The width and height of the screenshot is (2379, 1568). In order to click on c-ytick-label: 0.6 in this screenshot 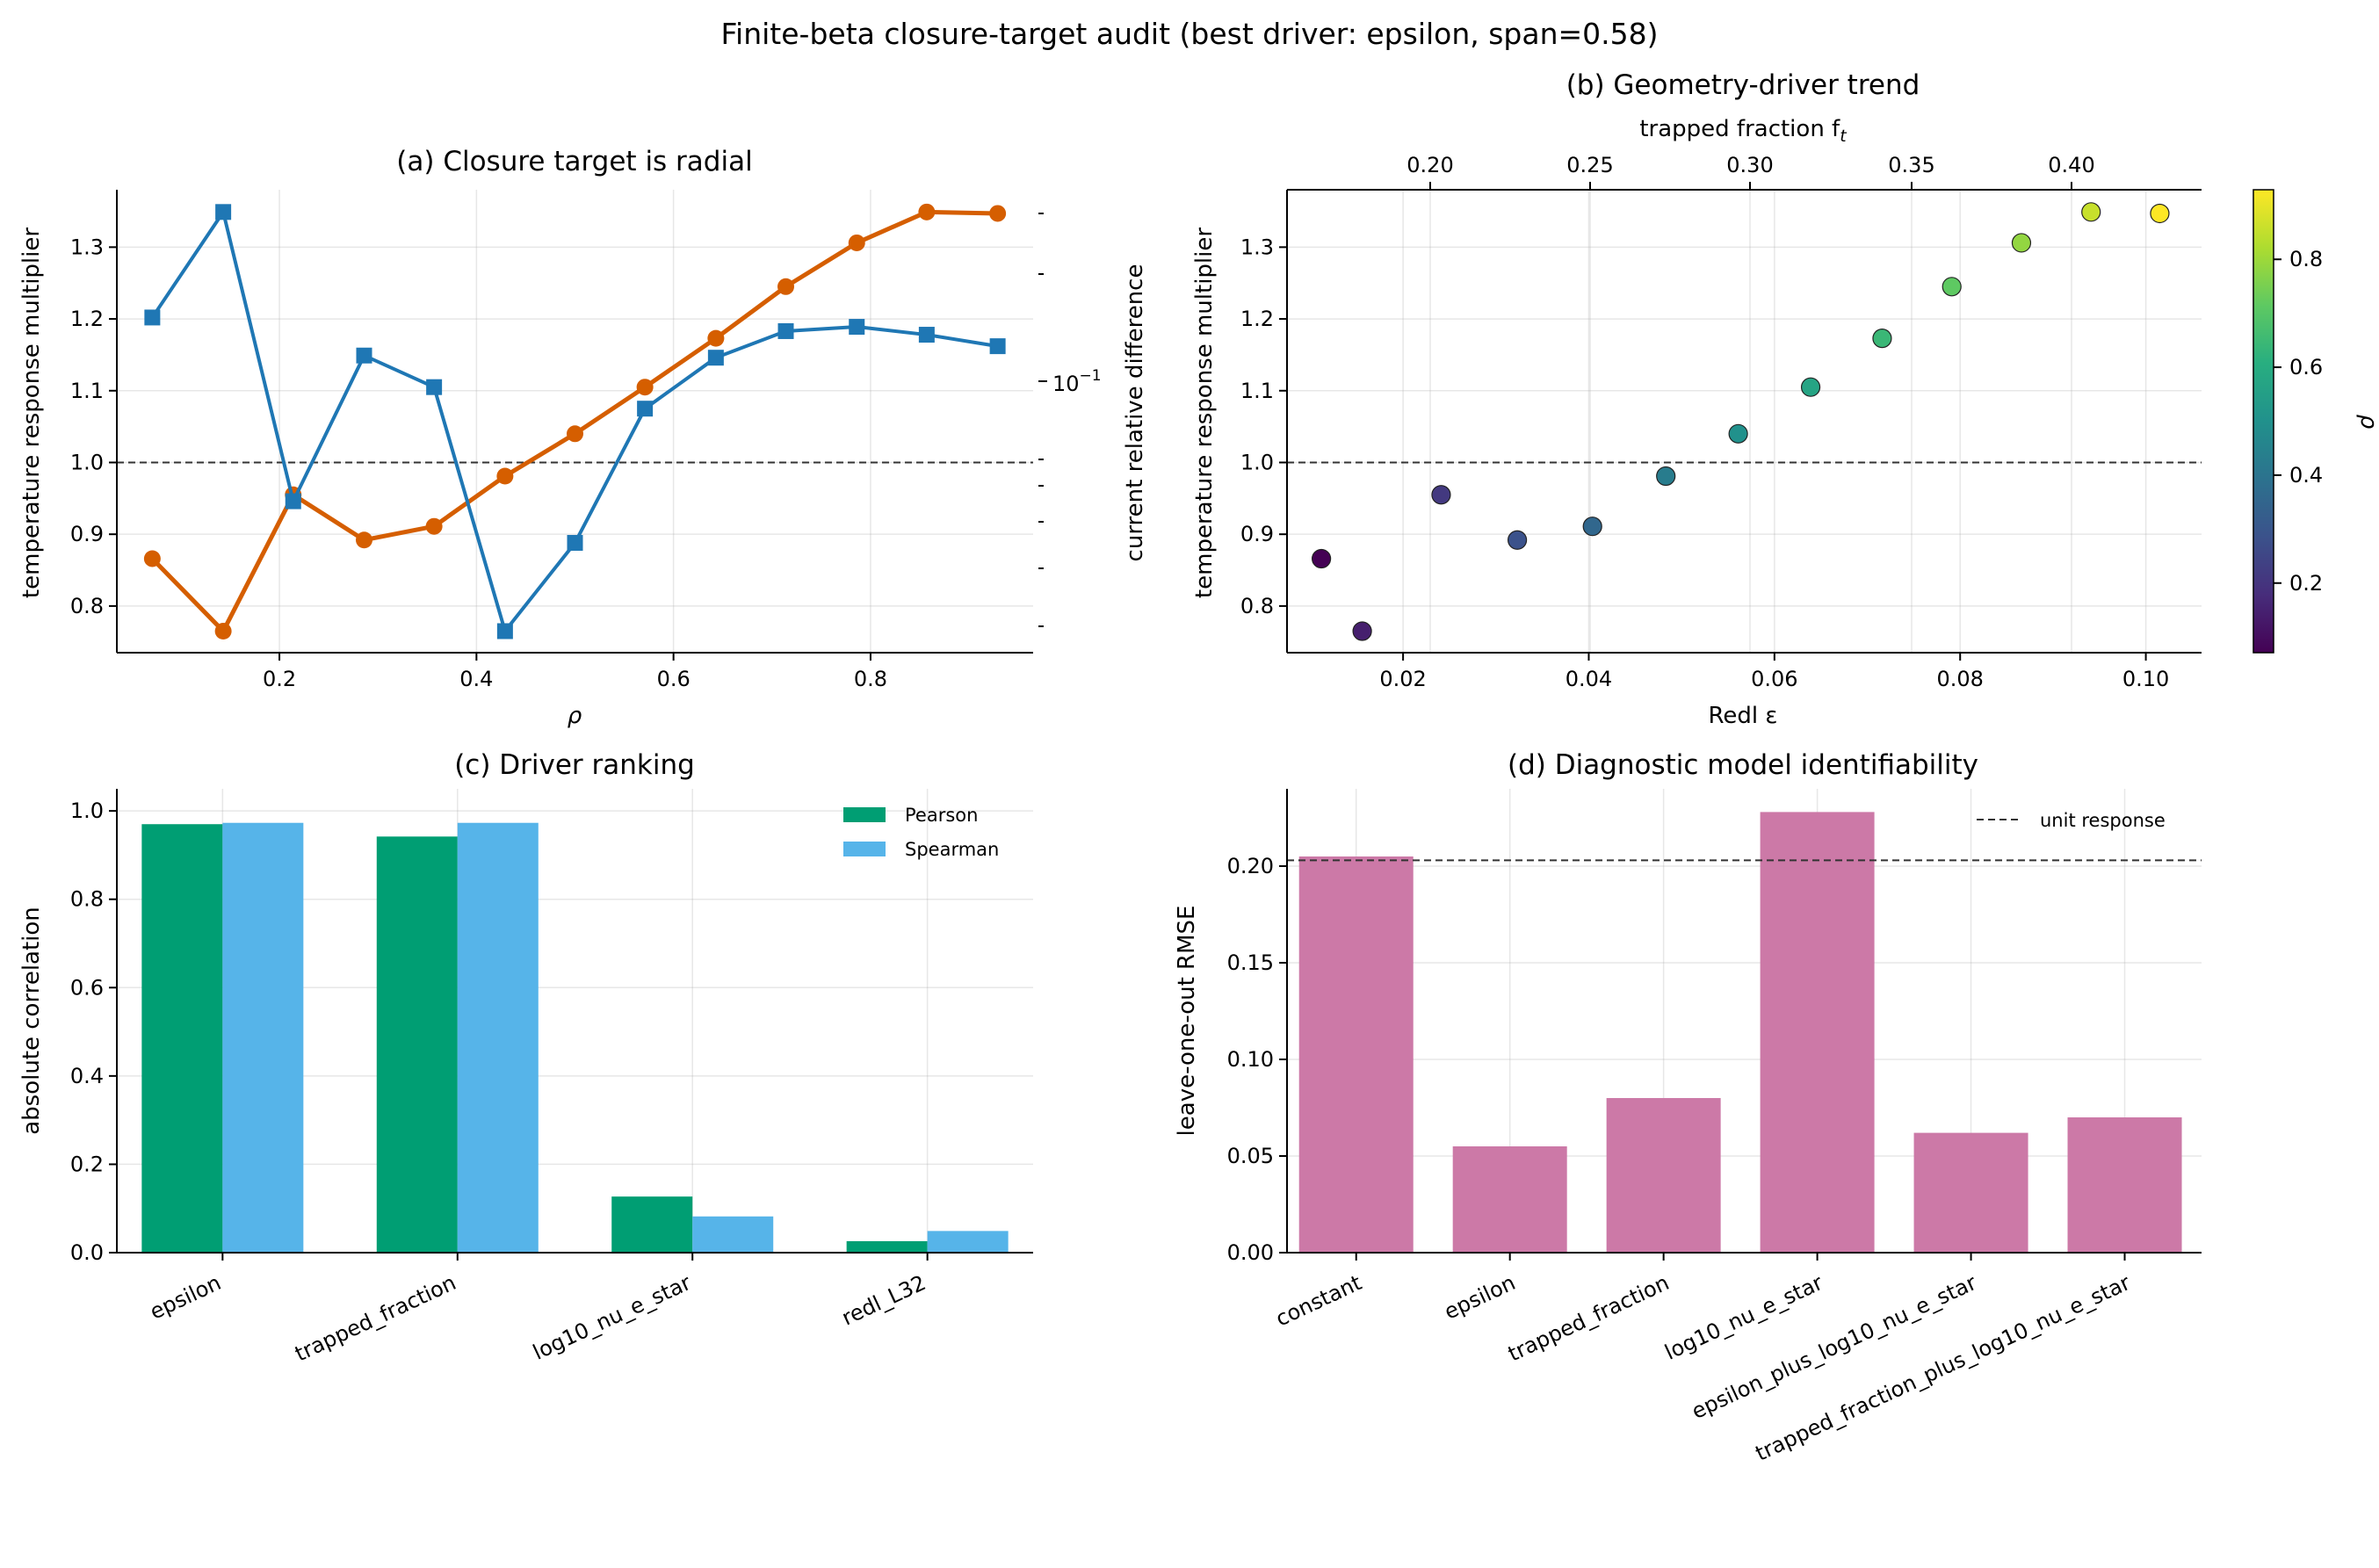, I will do `click(87, 988)`.